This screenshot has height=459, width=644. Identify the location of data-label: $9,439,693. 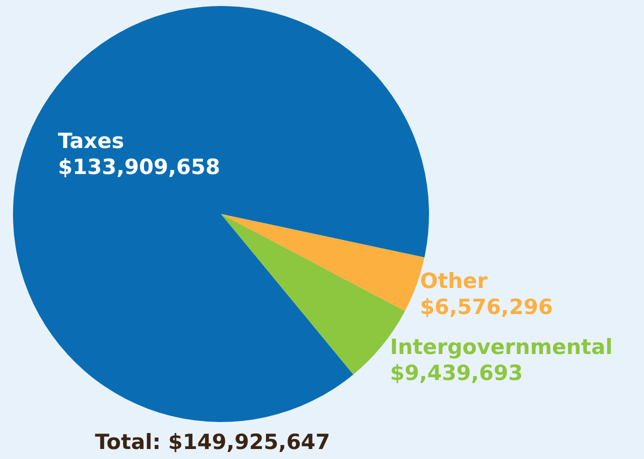
(456, 373).